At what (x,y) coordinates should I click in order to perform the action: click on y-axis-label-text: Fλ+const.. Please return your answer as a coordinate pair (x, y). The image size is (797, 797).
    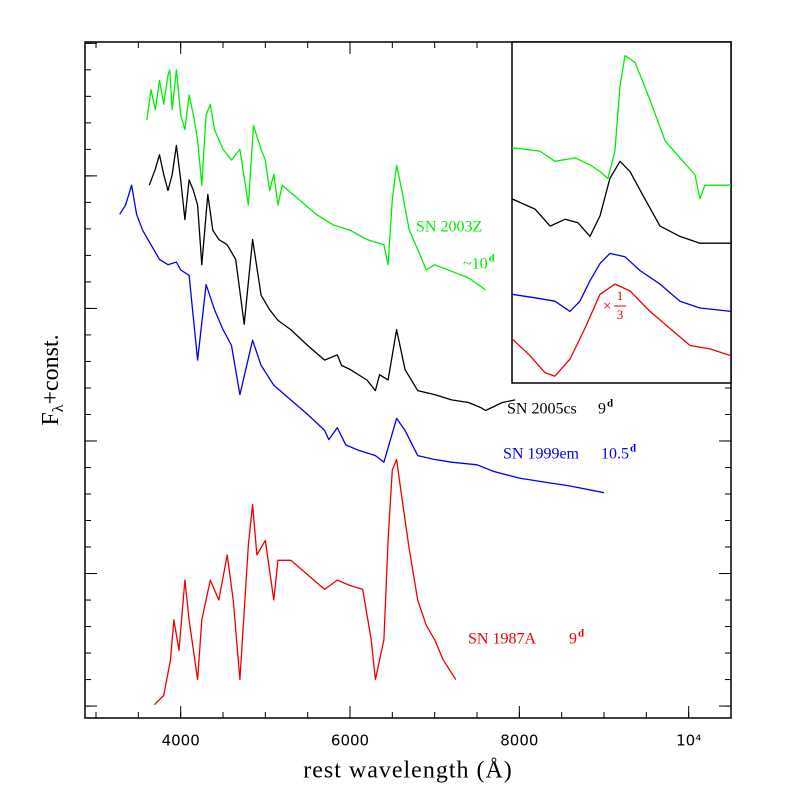
    Looking at the image, I should click on (52, 379).